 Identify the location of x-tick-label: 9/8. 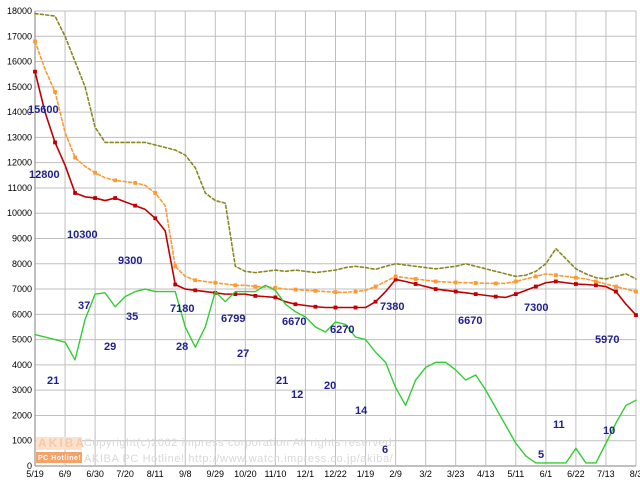
(185, 474).